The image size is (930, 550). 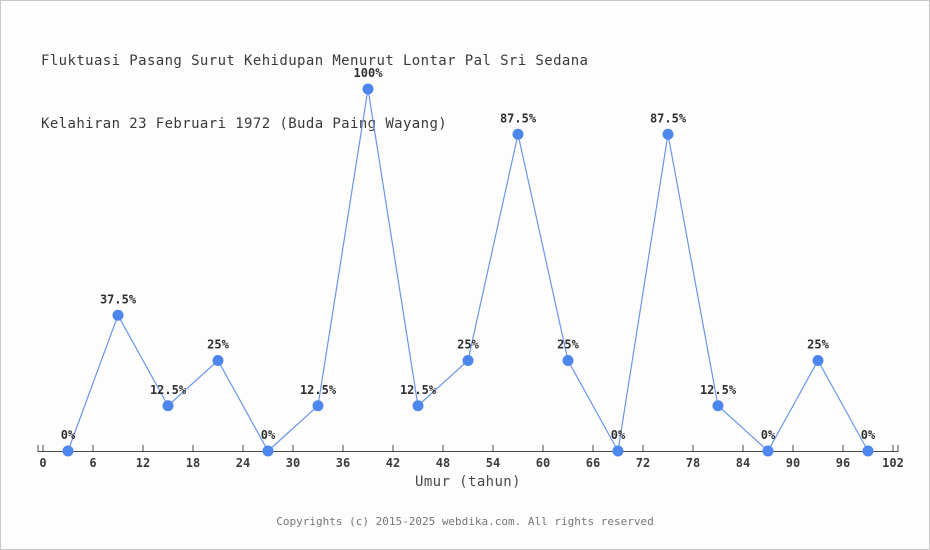 I want to click on x-axis-tick-label: 12, so click(x=143, y=463).